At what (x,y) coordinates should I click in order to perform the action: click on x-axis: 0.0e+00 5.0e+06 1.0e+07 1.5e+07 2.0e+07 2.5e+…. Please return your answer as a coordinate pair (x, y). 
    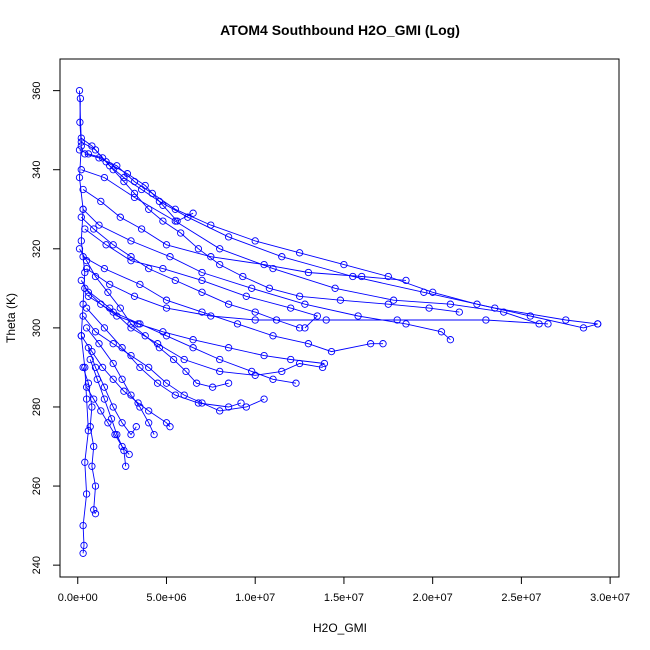
    Looking at the image, I should click on (344, 590).